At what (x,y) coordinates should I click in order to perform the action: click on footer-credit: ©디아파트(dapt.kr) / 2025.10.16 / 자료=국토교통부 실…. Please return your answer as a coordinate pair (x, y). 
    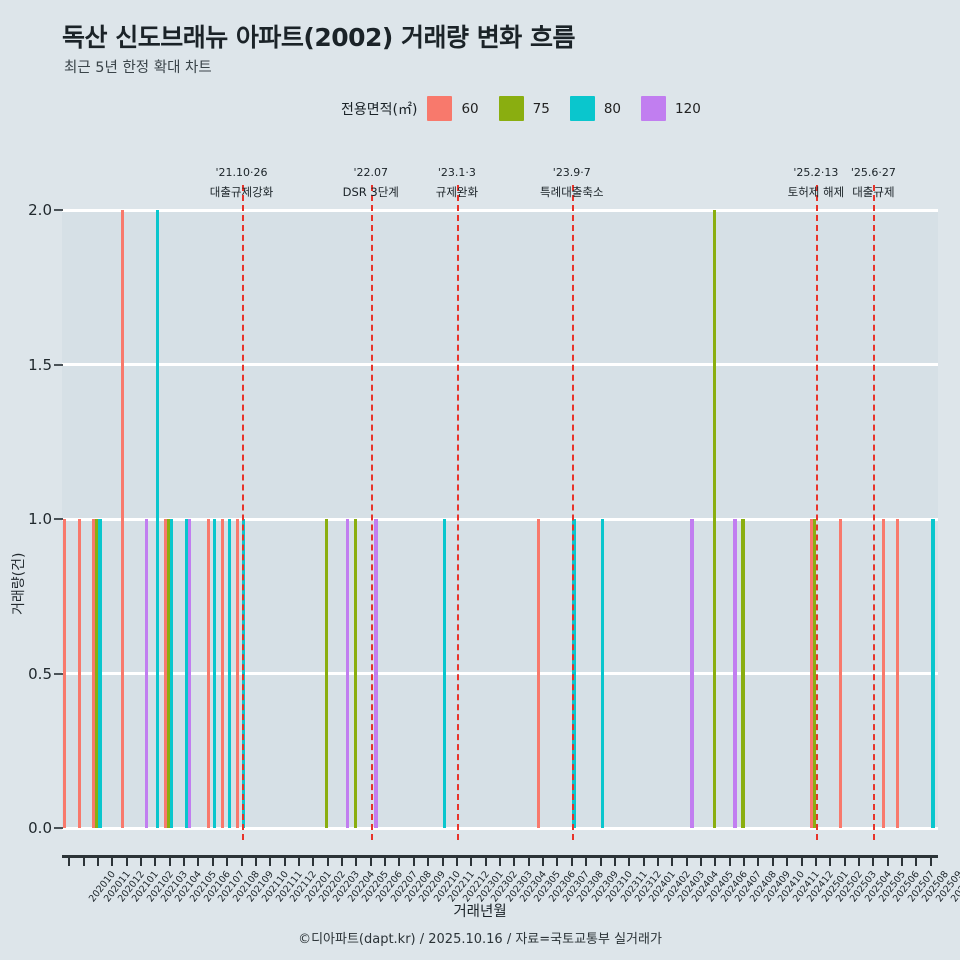
    Looking at the image, I should click on (480, 939).